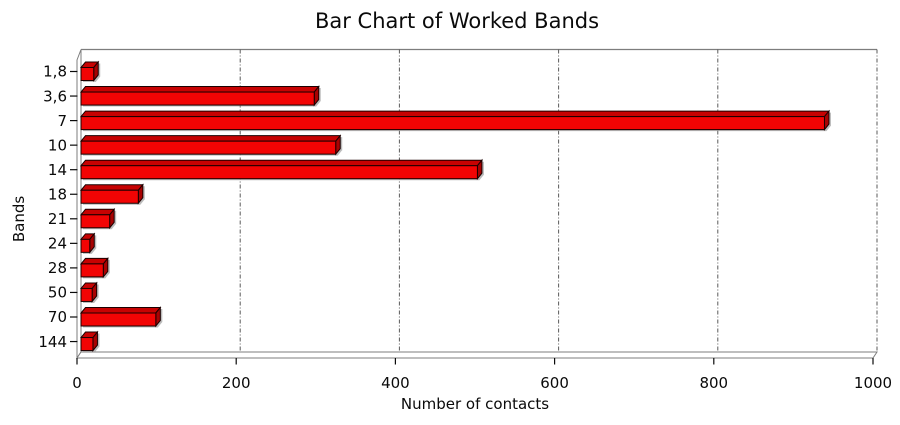 The image size is (900, 425). What do you see at coordinates (55, 72) in the screenshot?
I see `category-label: 1,8` at bounding box center [55, 72].